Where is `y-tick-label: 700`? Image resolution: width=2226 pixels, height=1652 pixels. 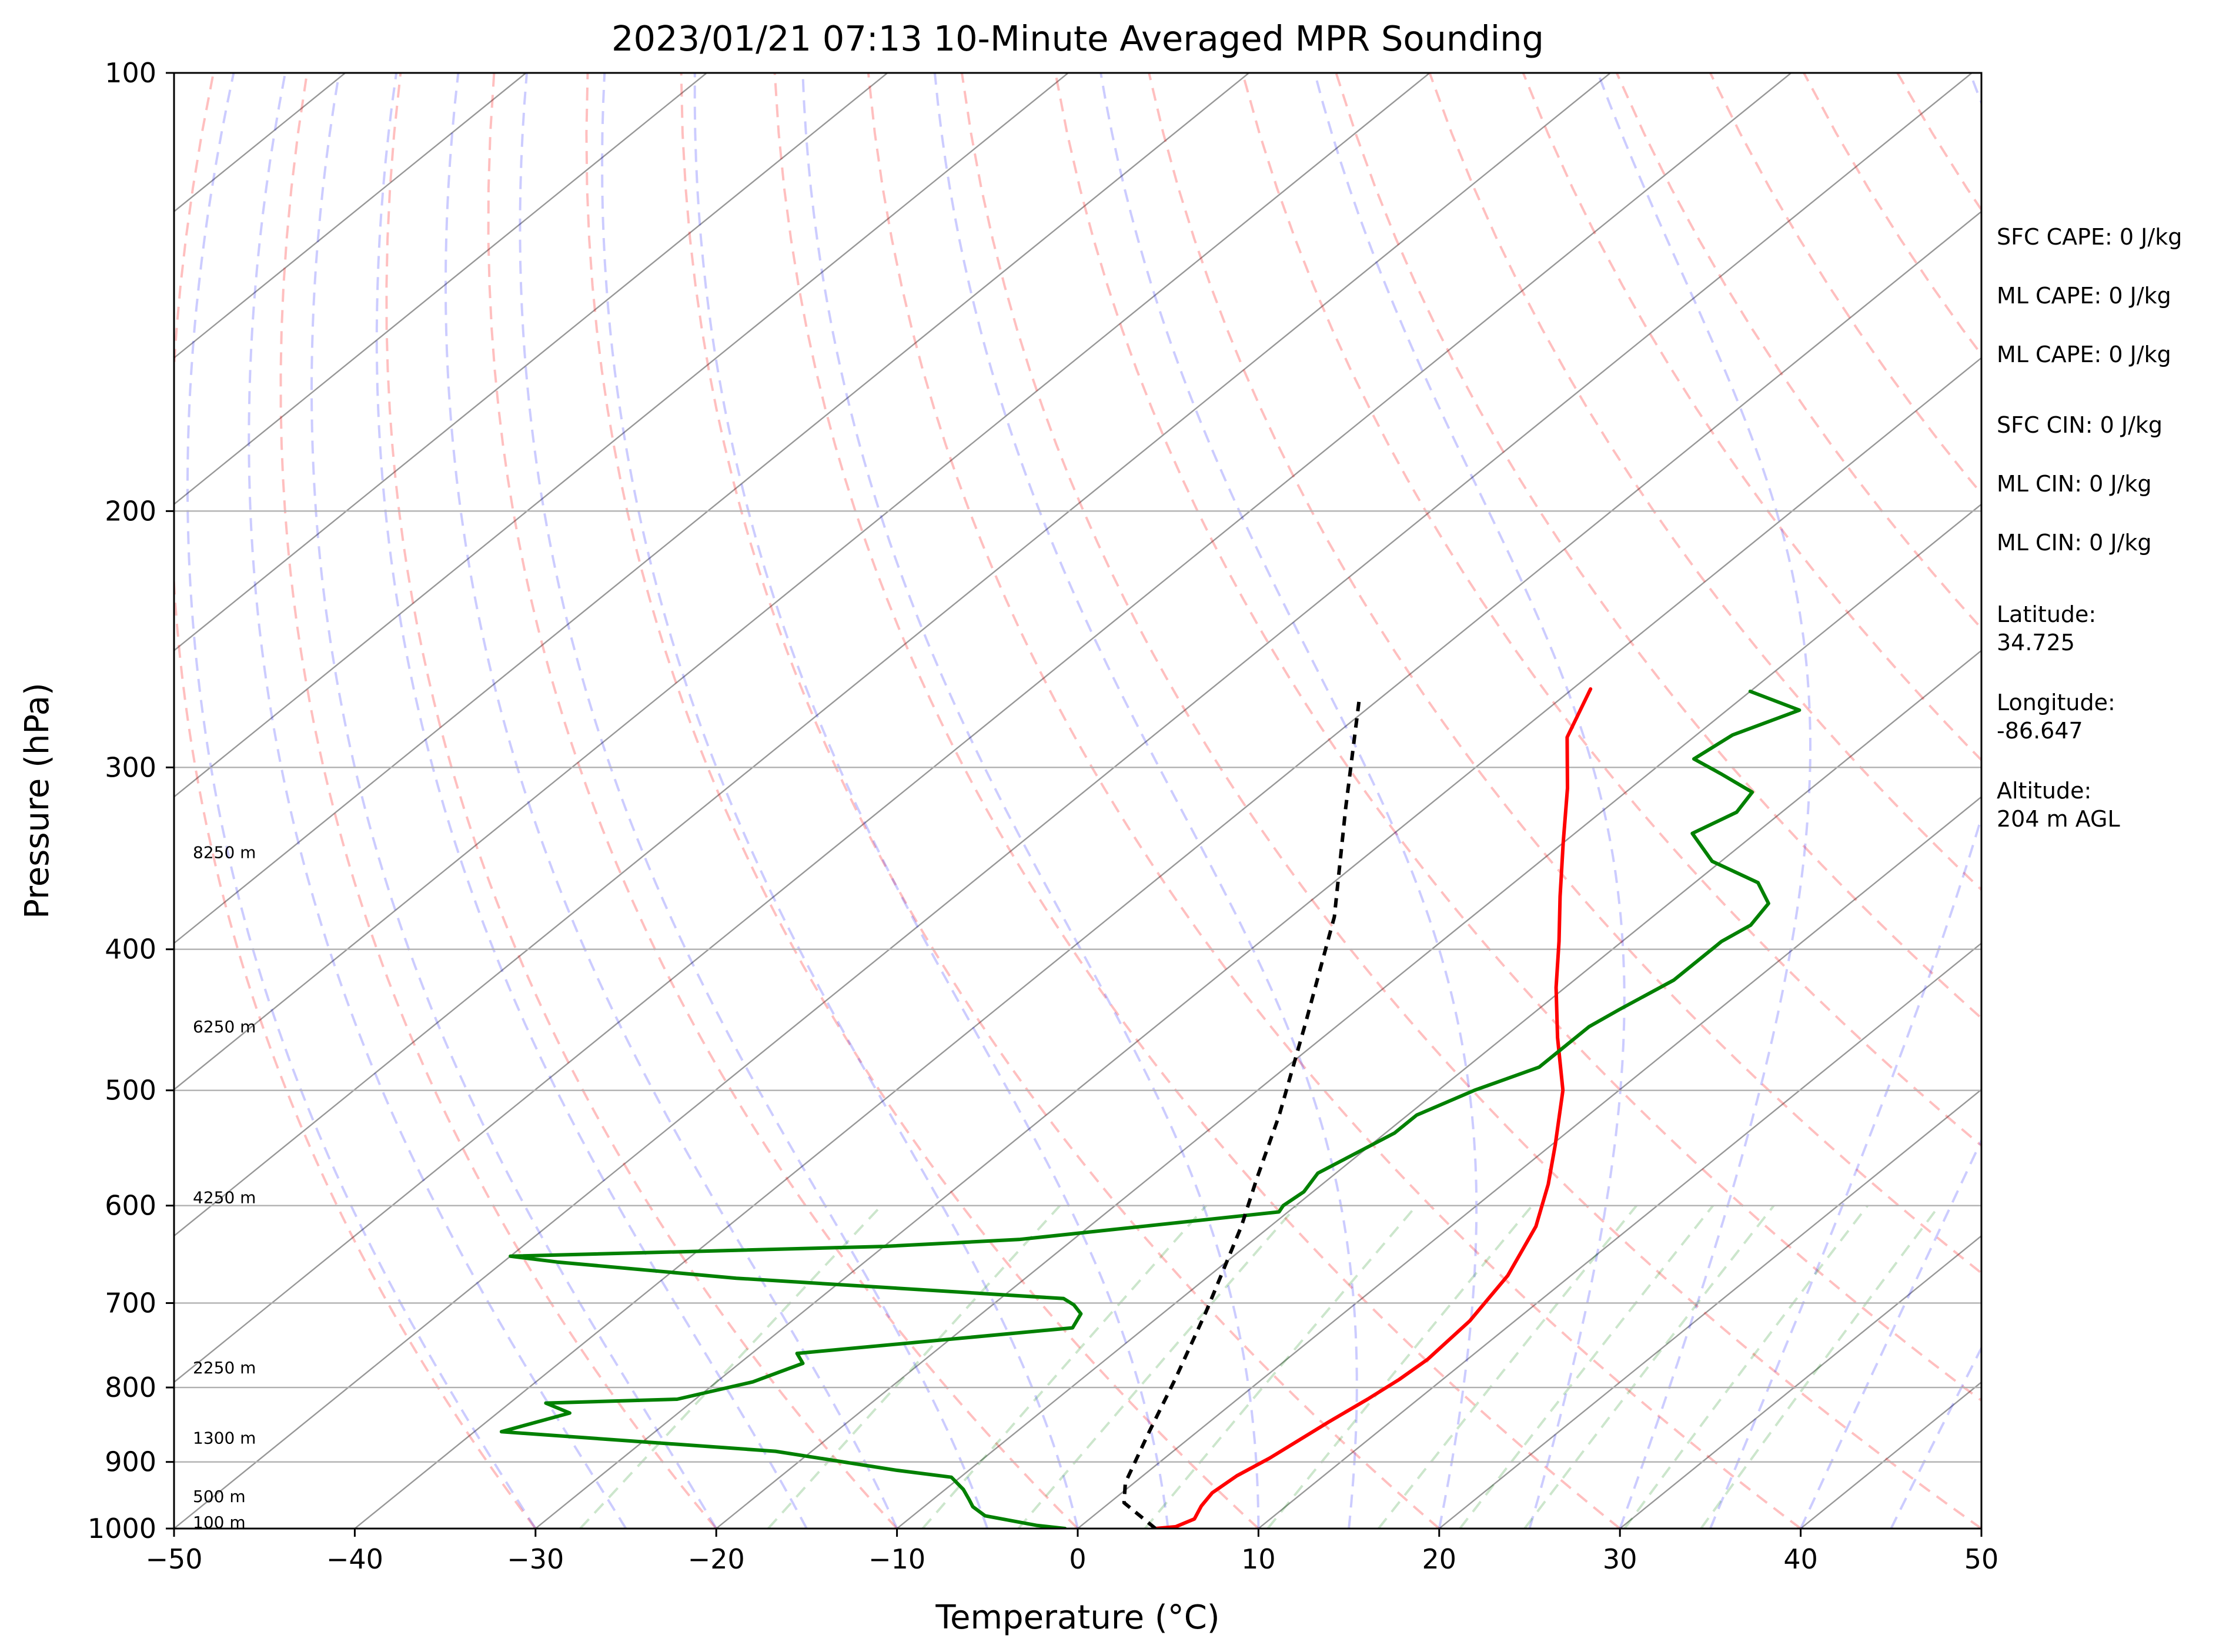
y-tick-label: 700 is located at coordinates (130, 1303).